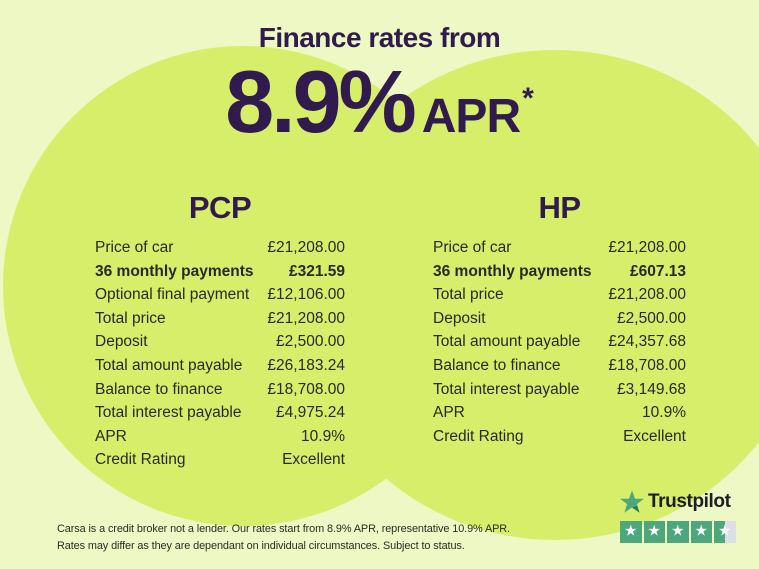 The image size is (759, 569). Describe the element at coordinates (379, 37) in the screenshot. I see `banner-title: Finance rates from` at that location.